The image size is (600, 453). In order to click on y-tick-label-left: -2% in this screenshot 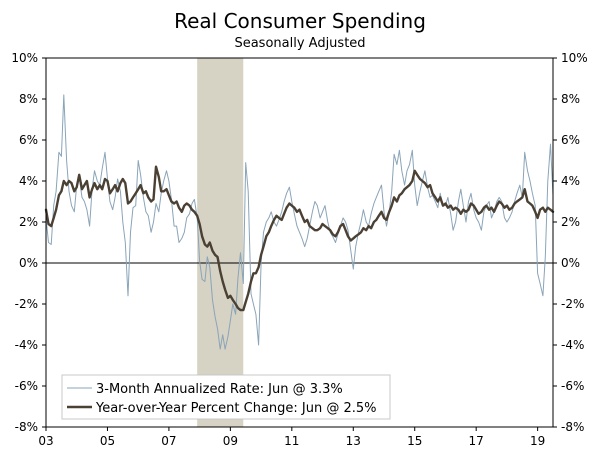, I will do `click(26, 304)`.